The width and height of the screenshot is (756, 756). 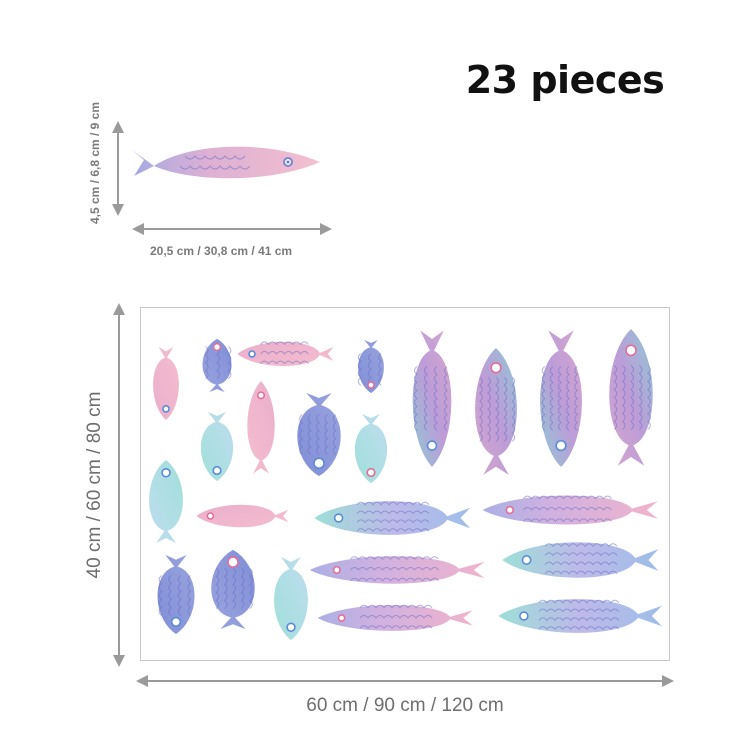 What do you see at coordinates (94, 485) in the screenshot?
I see `sheet-height-label: 40 cm / 60 cm / 80 cm` at bounding box center [94, 485].